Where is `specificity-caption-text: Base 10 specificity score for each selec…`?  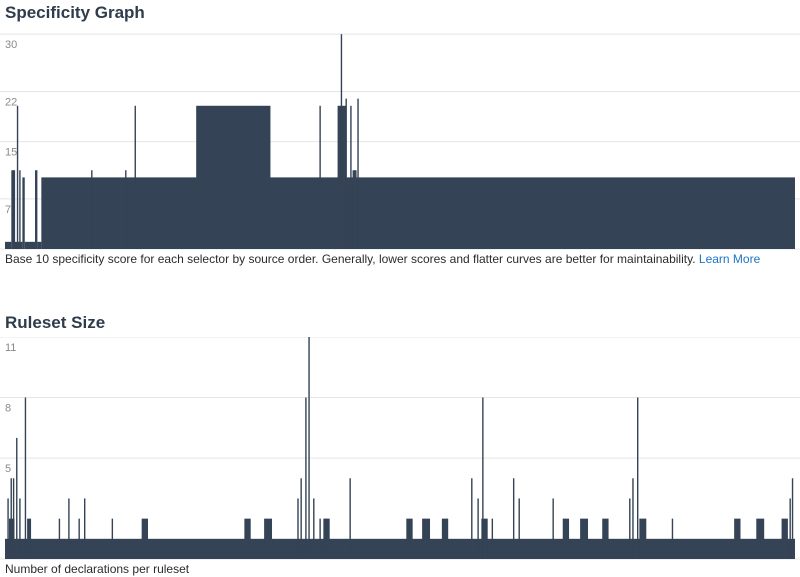 specificity-caption-text: Base 10 specificity score for each selec… is located at coordinates (350, 259).